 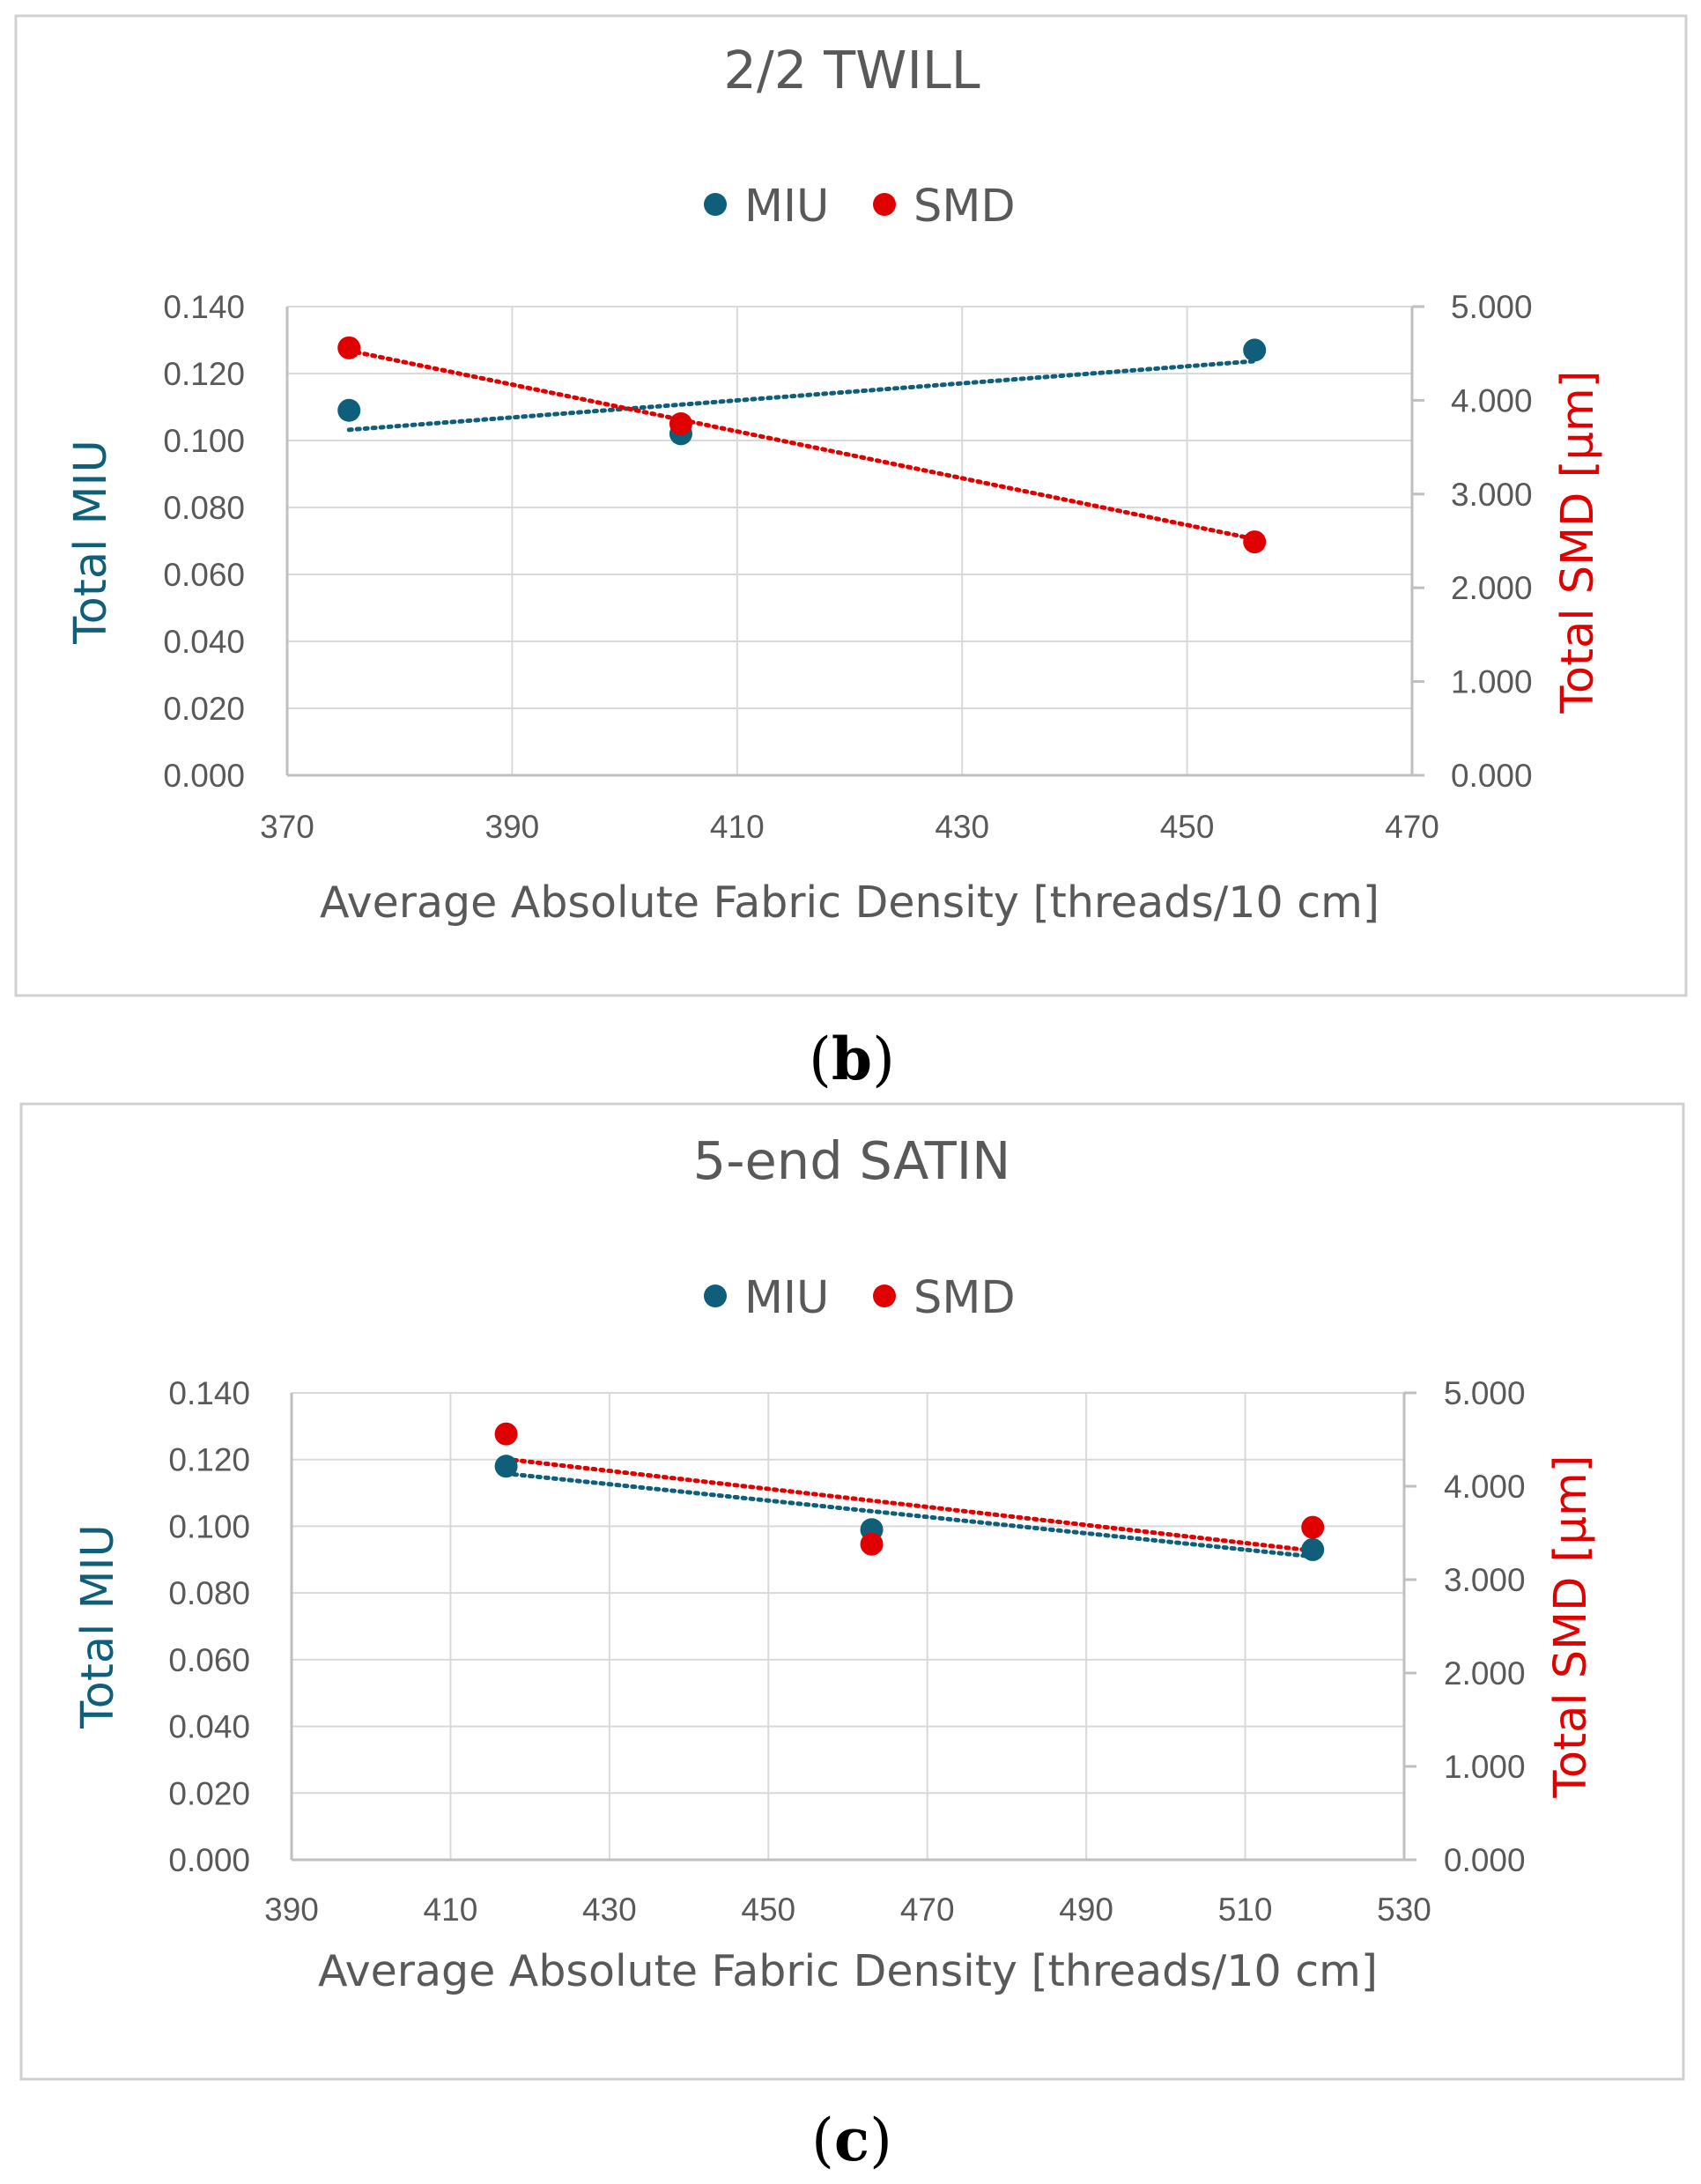 I want to click on figure-caption: (c), so click(x=851, y=2140).